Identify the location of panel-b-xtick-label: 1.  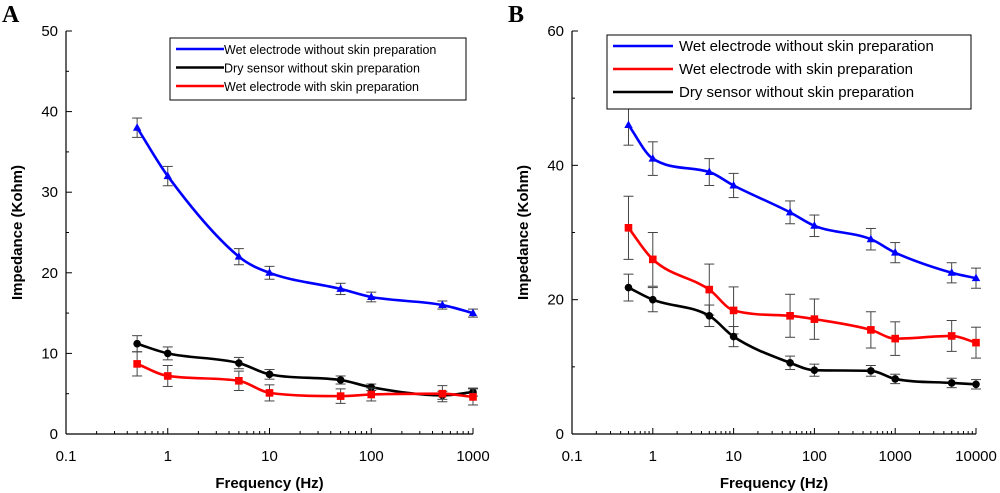
(653, 456).